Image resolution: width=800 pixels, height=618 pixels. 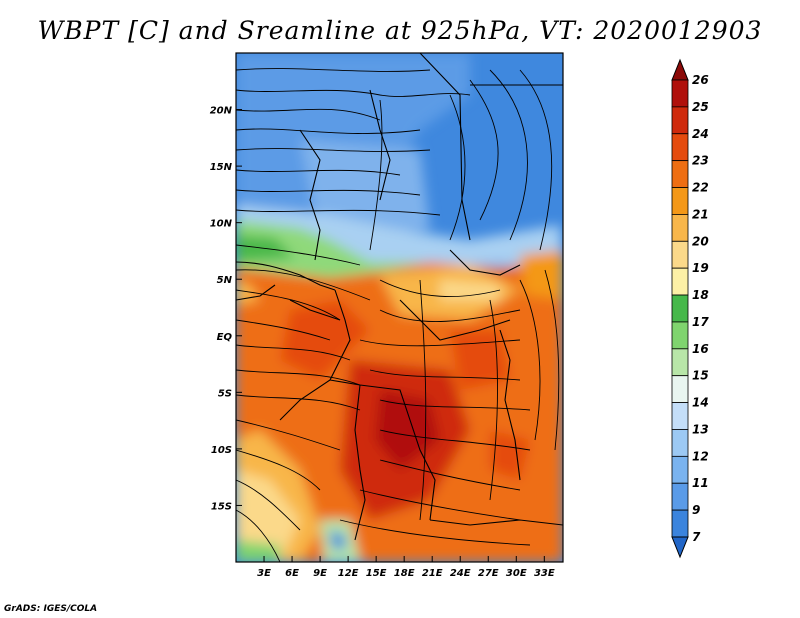 What do you see at coordinates (376, 573) in the screenshot?
I see `x-tick-label: 15E` at bounding box center [376, 573].